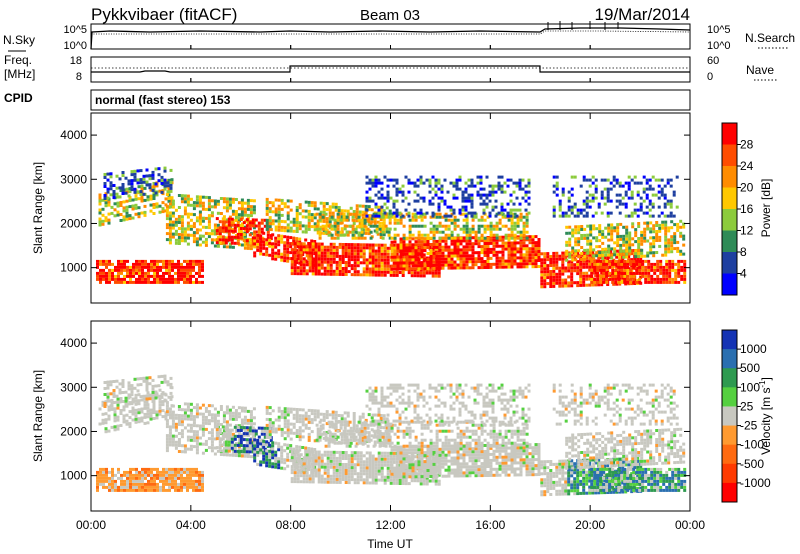  Describe the element at coordinates (747, 145) in the screenshot. I see `colorbar-tick-label: 28` at that location.